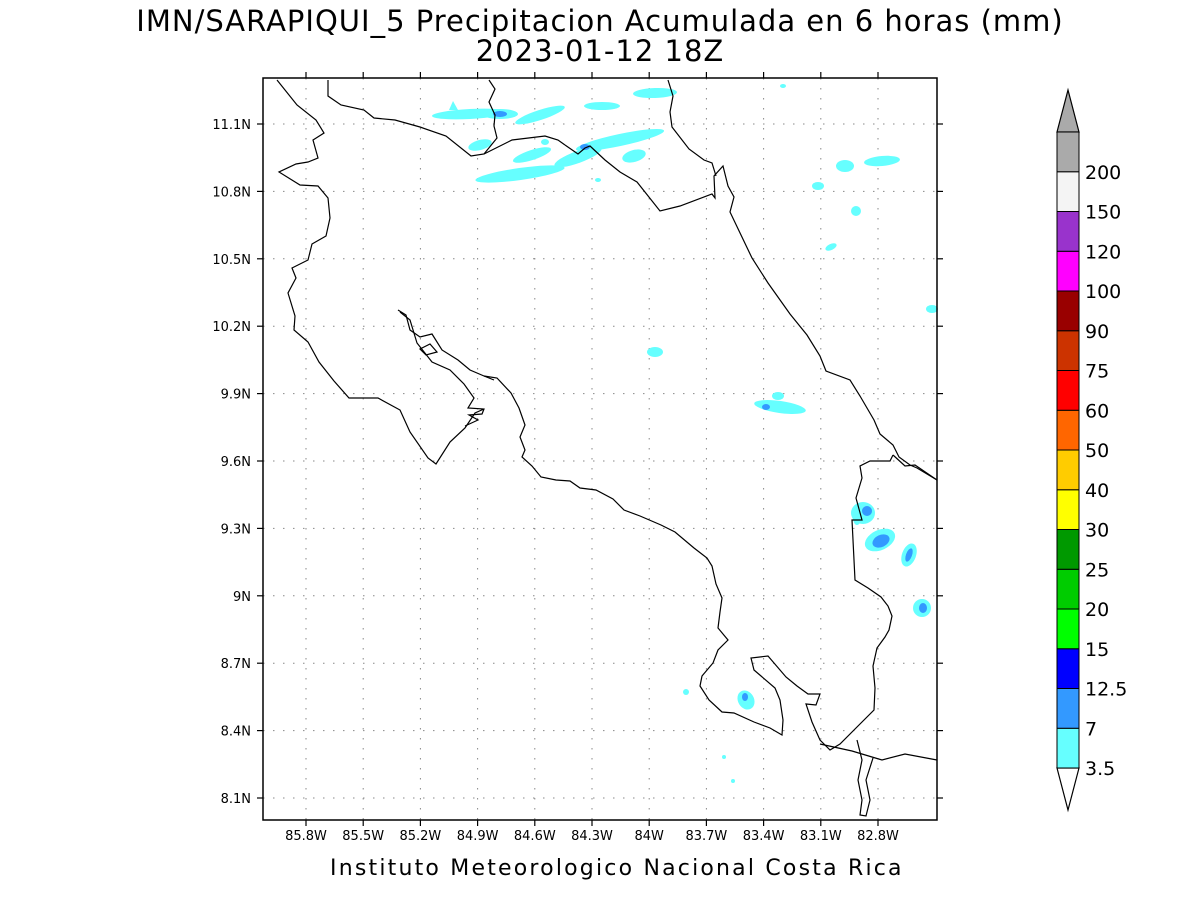 The image size is (1200, 900). I want to click on chart-date: 2023-01-12 18Z, so click(600, 51).